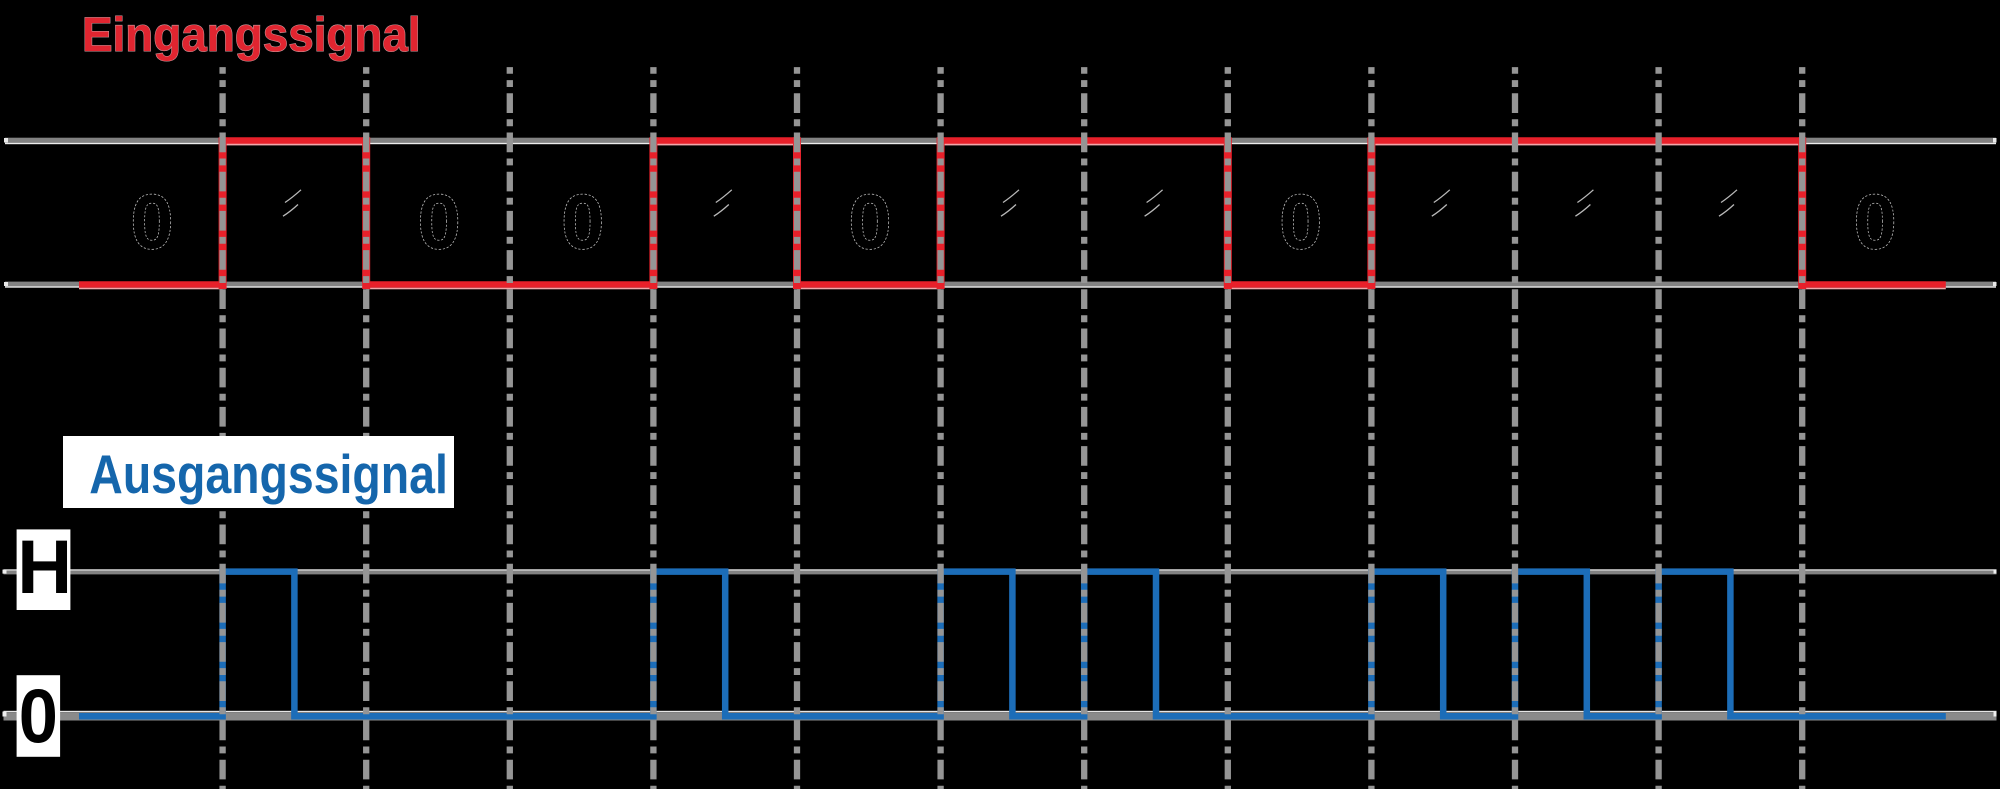  I want to click on svg-text: Eingangssignal, so click(251, 34).